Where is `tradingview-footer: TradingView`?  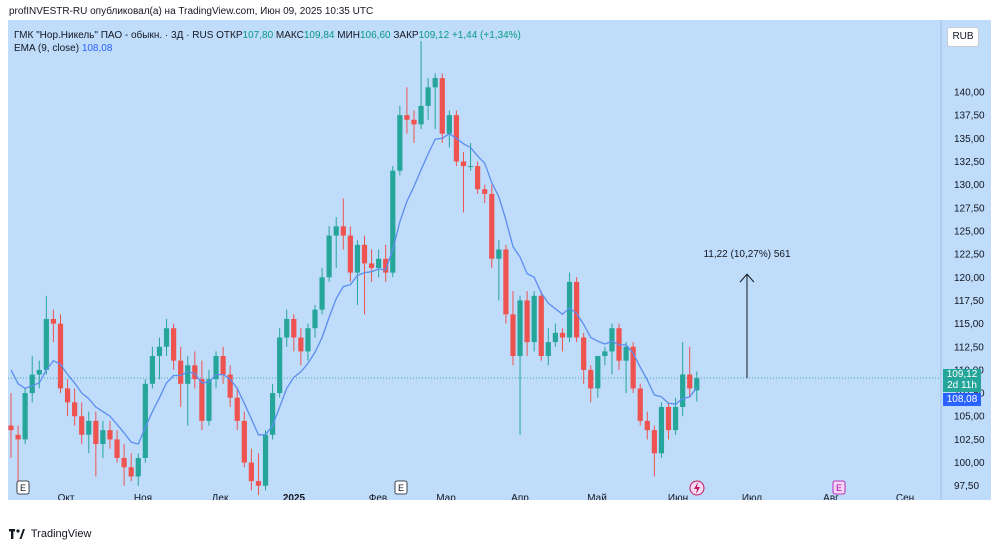 tradingview-footer: TradingView is located at coordinates (50, 534).